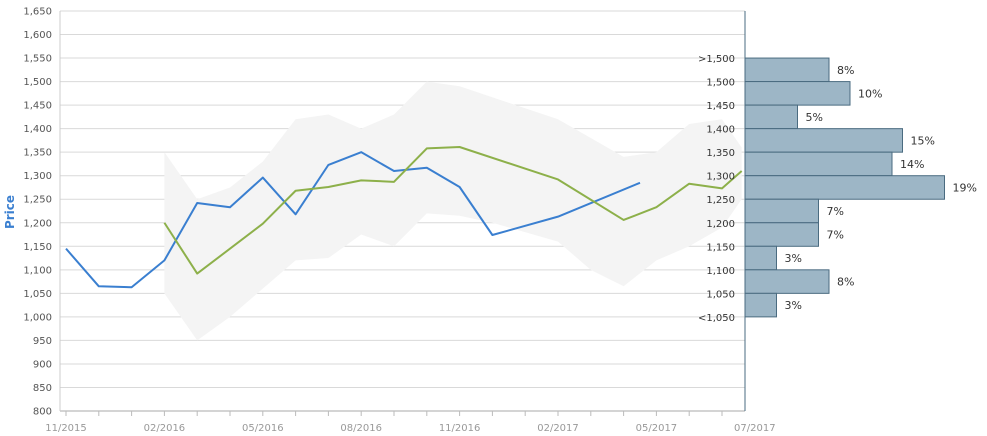  Describe the element at coordinates (965, 187) in the screenshot. I see `distribution-percent-label: 19%` at that location.